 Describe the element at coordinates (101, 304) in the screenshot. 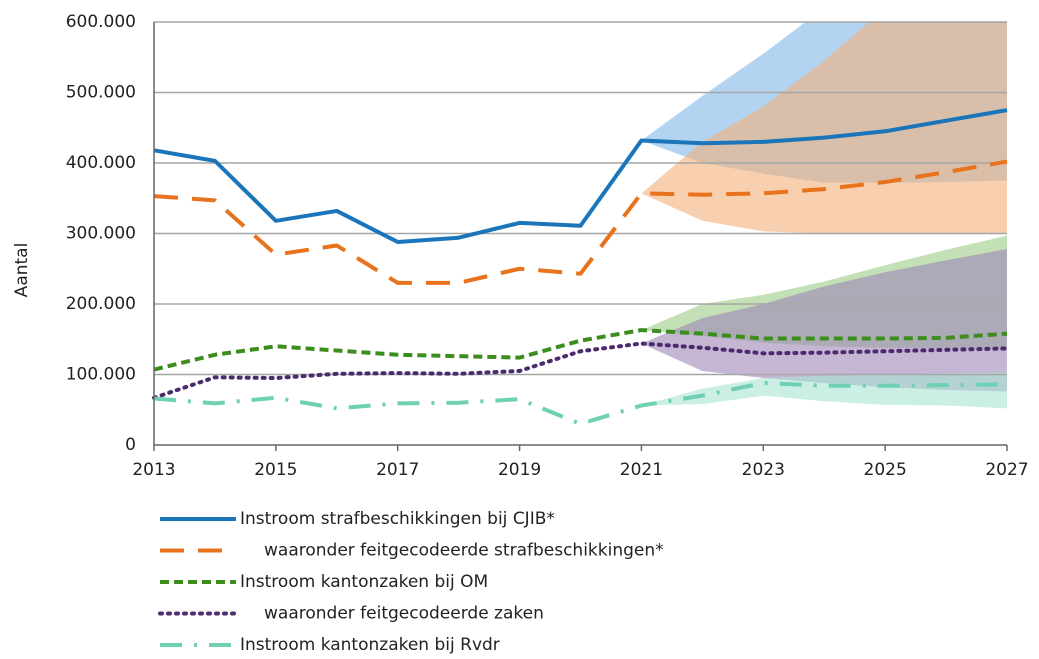

I see `y-tick-label: 200.000` at that location.